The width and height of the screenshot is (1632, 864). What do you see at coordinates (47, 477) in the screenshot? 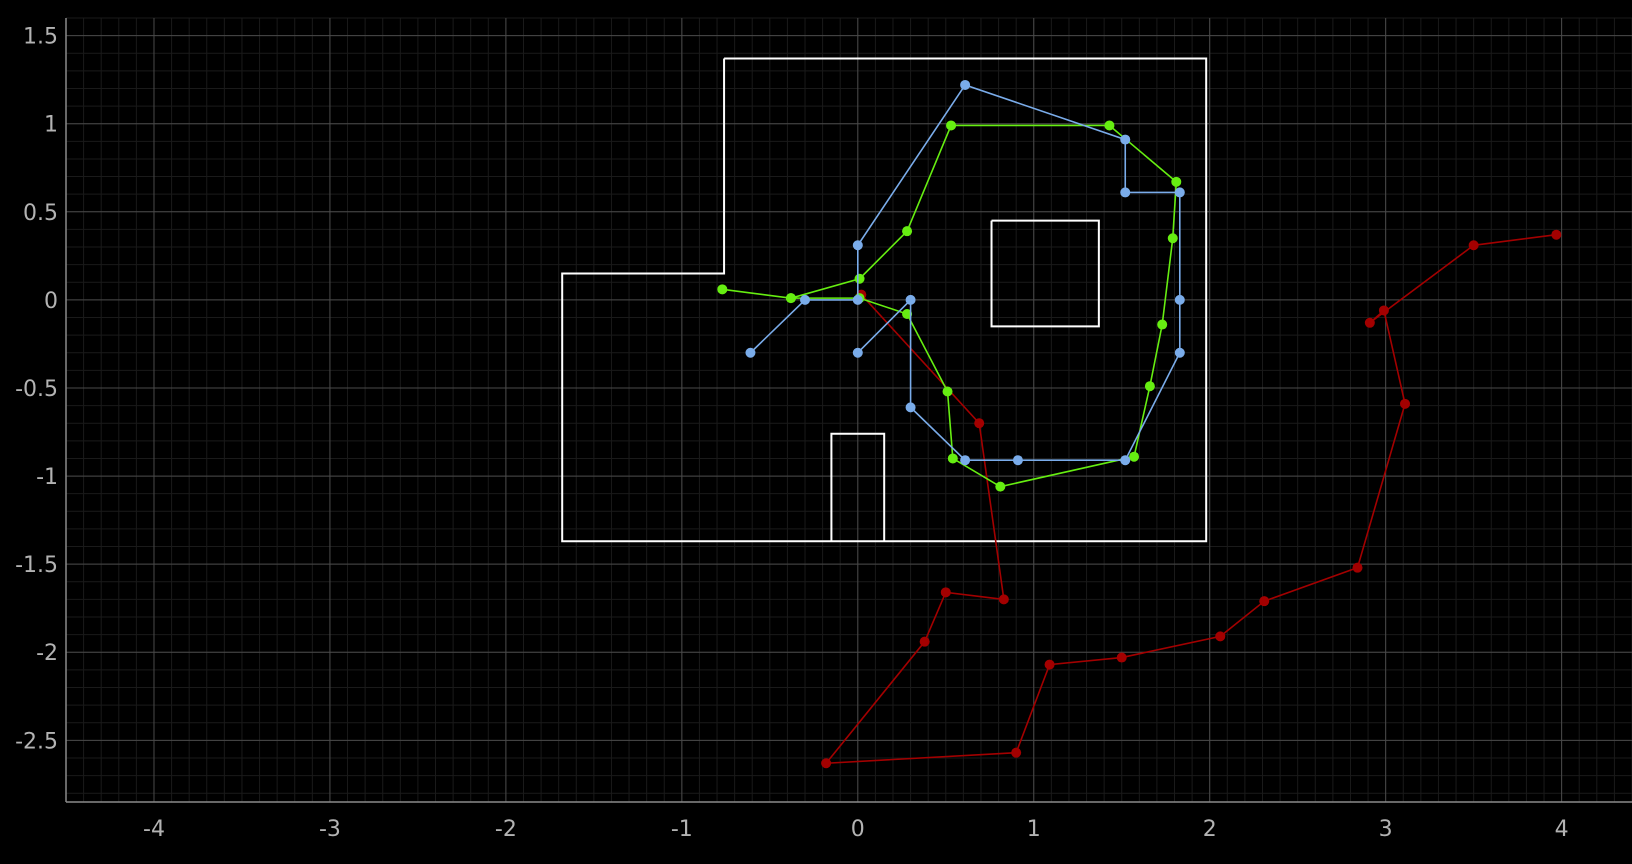
I see `y-tick-label: -1` at bounding box center [47, 477].